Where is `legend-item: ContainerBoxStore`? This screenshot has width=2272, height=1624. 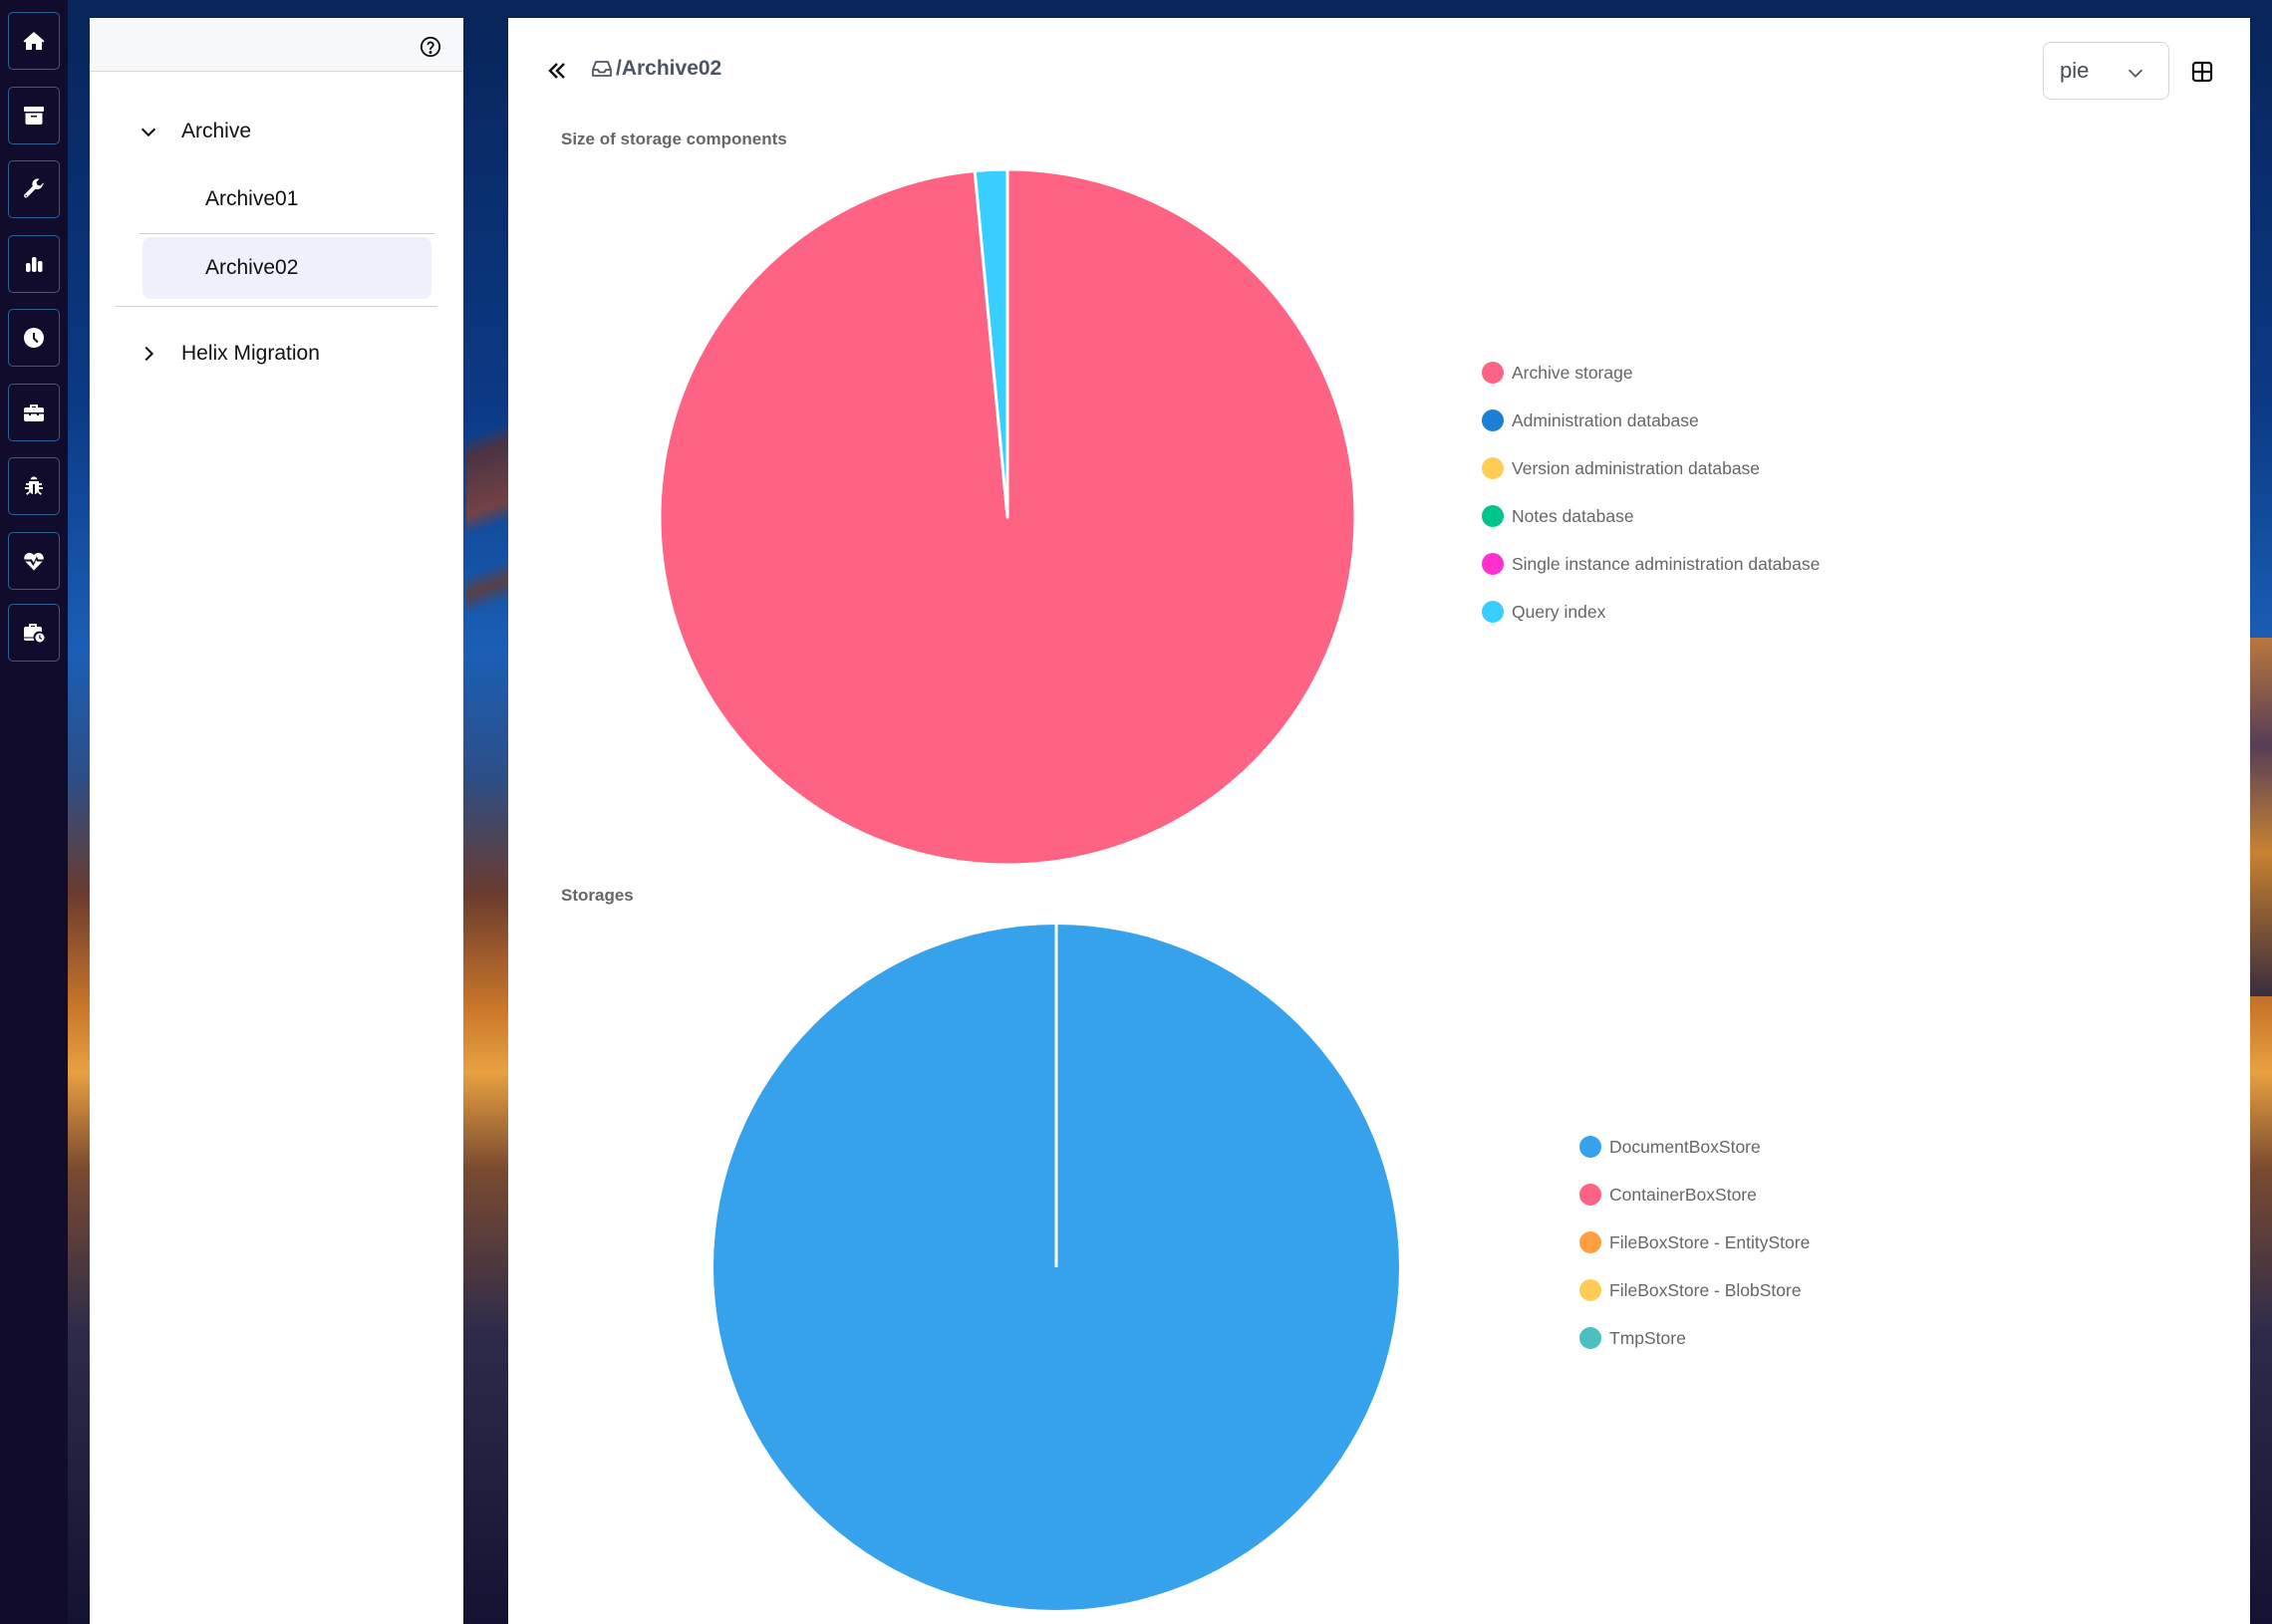
legend-item: ContainerBoxStore is located at coordinates (1695, 1194).